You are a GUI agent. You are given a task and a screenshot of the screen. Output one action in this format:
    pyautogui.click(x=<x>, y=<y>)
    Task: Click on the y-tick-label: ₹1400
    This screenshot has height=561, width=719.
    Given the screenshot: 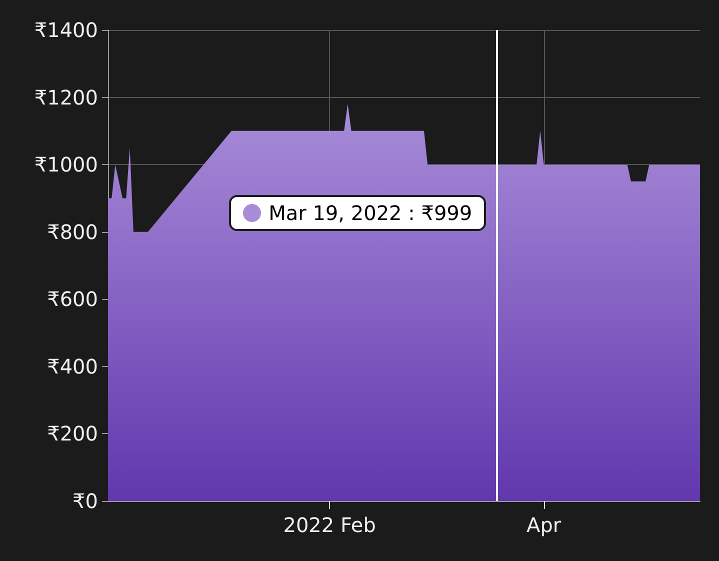 What is the action you would take?
    pyautogui.click(x=66, y=30)
    